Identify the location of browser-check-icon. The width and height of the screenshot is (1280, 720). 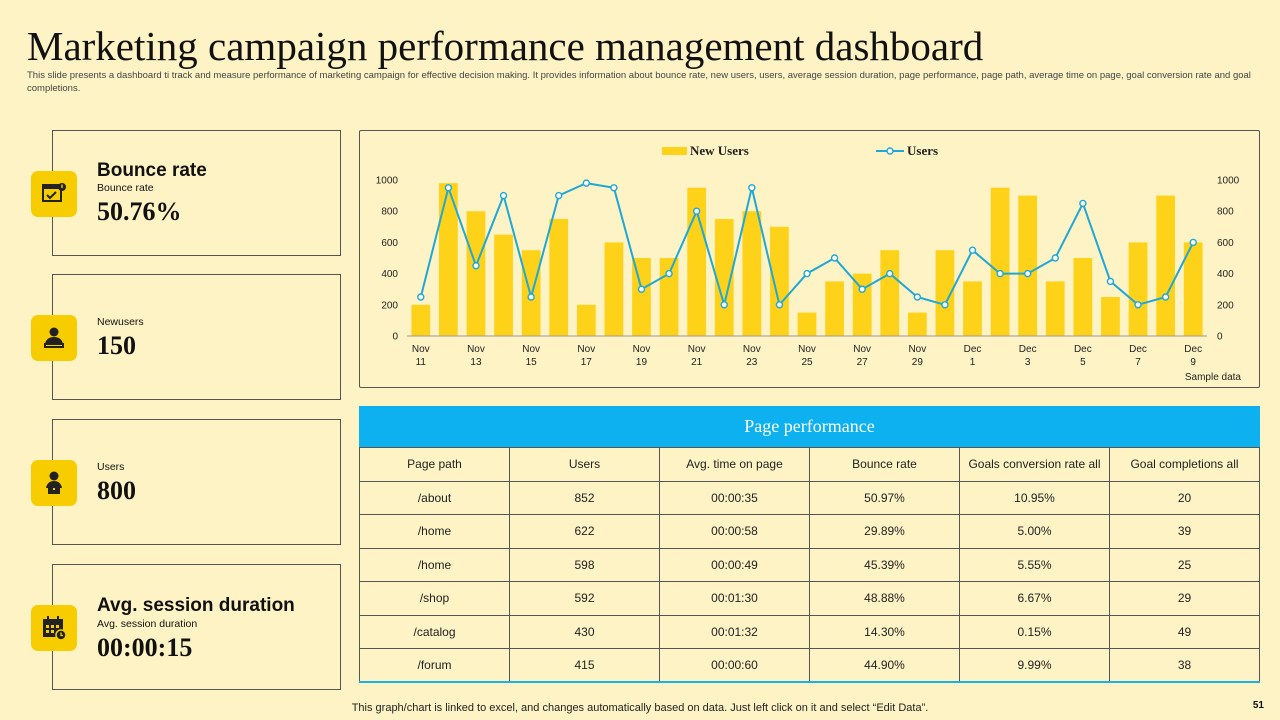
(54, 194).